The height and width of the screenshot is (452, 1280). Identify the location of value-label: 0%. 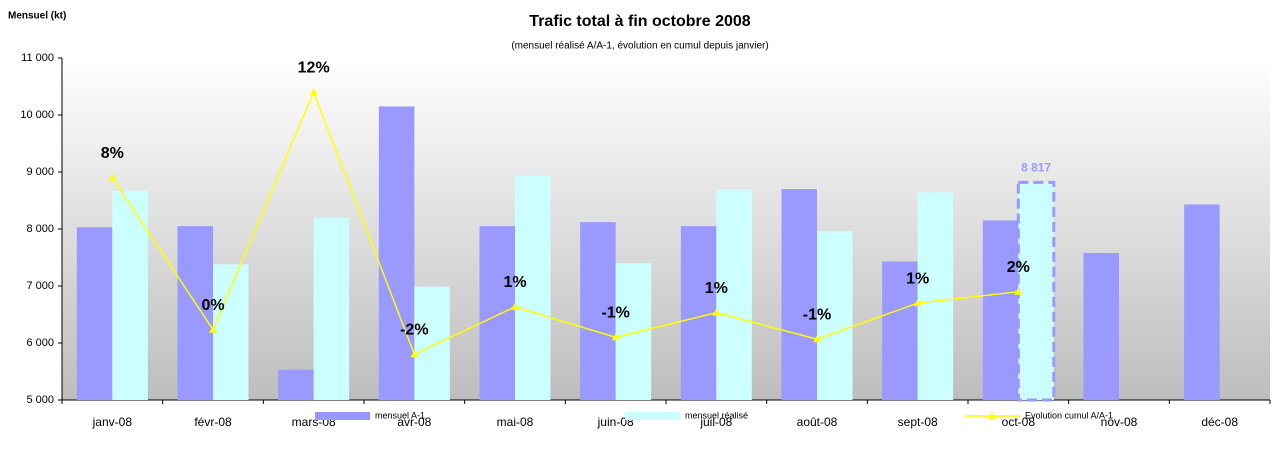
(212, 305).